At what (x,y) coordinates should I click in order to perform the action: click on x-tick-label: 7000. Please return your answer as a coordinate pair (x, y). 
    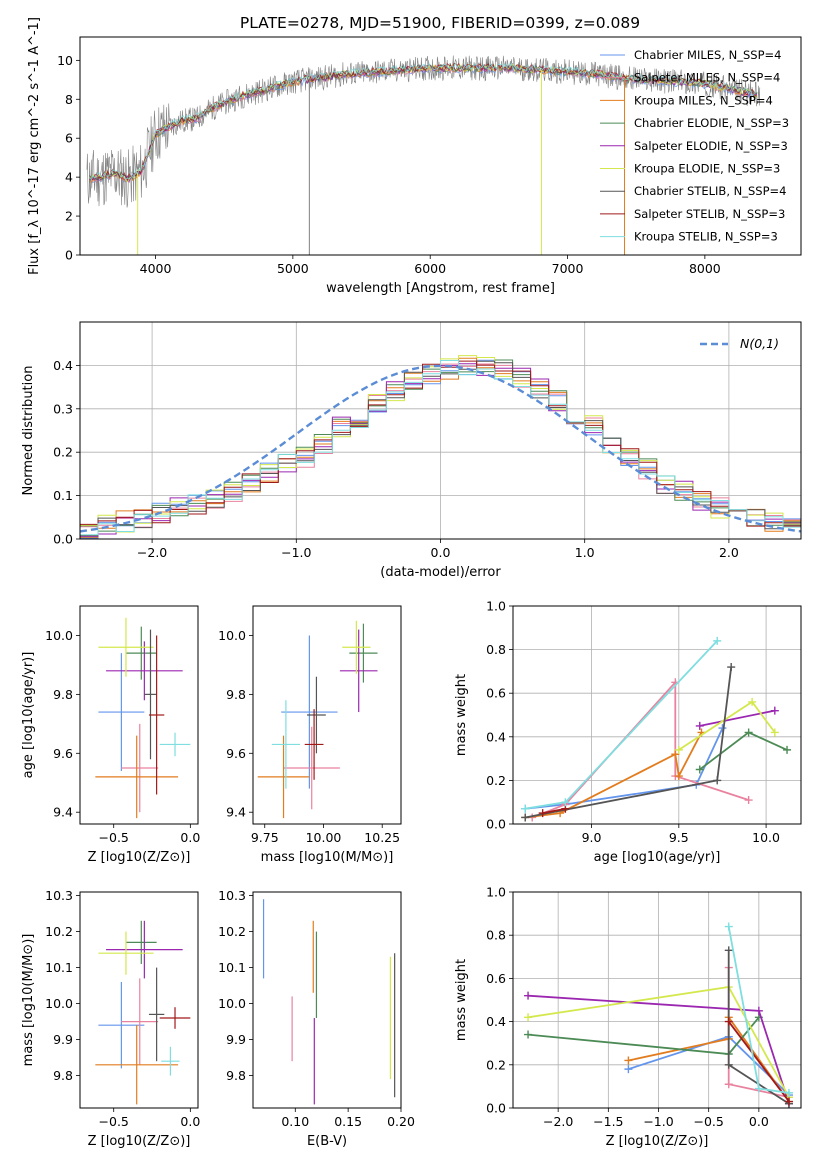
    Looking at the image, I should click on (568, 268).